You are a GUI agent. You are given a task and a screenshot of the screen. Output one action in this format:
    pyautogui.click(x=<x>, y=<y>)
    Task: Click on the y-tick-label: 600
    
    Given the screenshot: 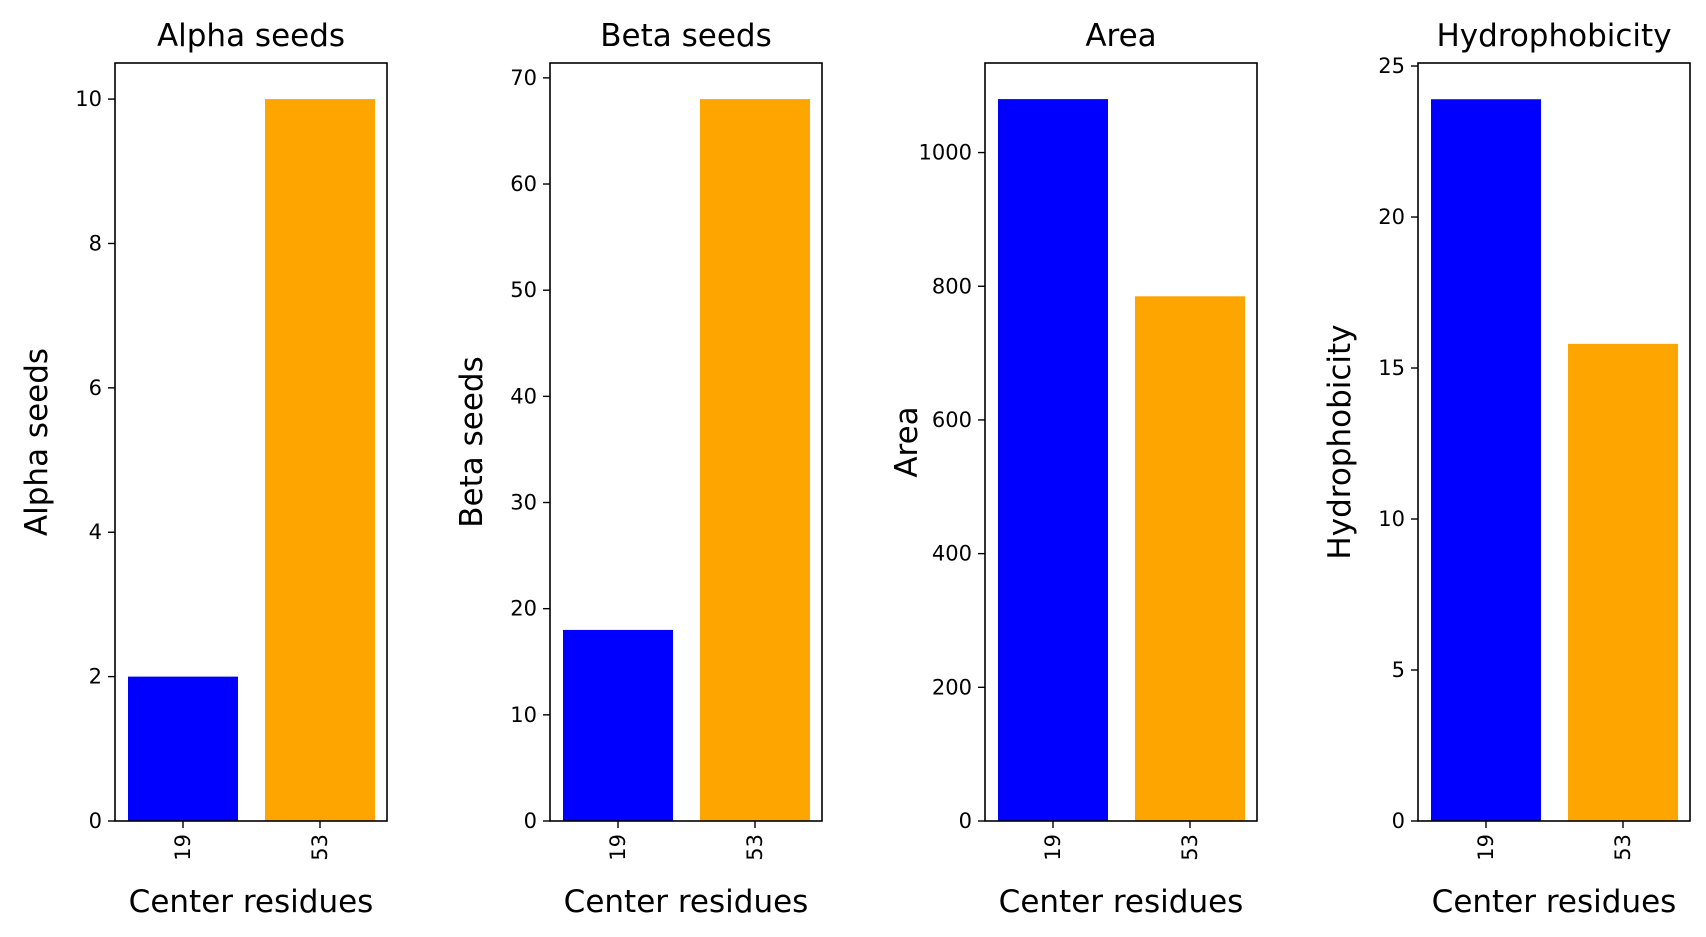 What is the action you would take?
    pyautogui.click(x=952, y=420)
    